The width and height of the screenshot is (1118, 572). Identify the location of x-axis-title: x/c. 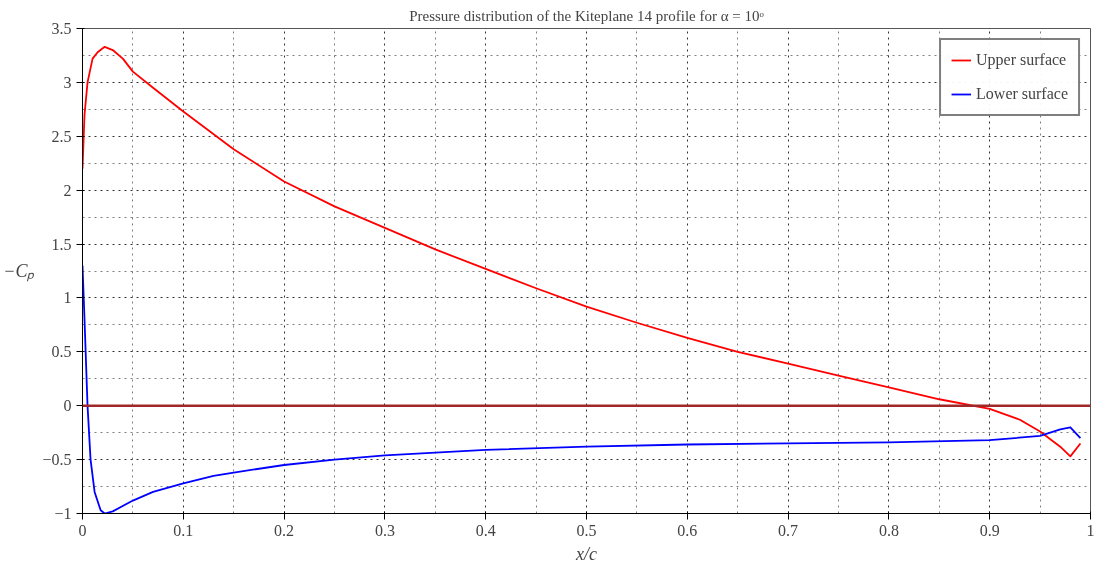
(586, 553).